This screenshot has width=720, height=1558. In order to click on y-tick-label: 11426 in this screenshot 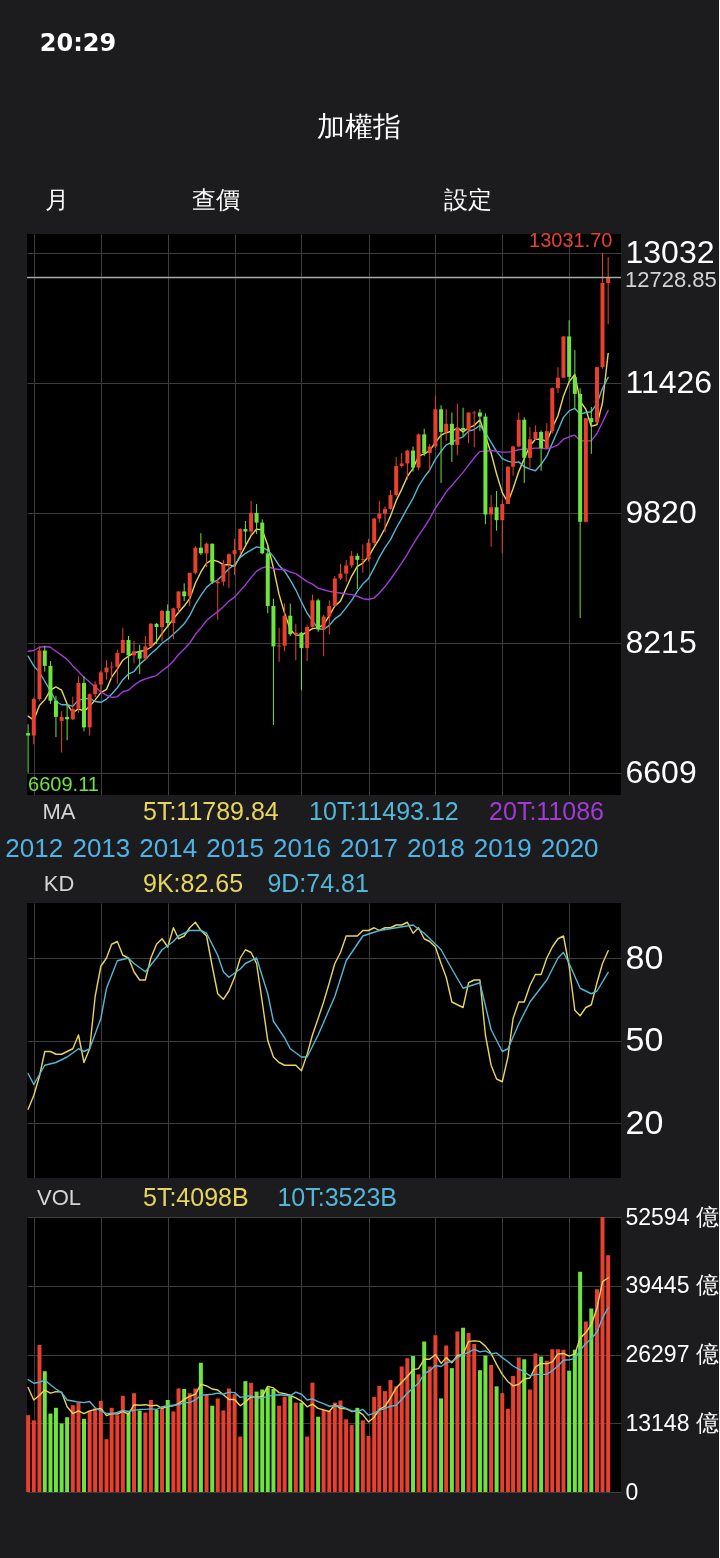, I will do `click(669, 382)`.